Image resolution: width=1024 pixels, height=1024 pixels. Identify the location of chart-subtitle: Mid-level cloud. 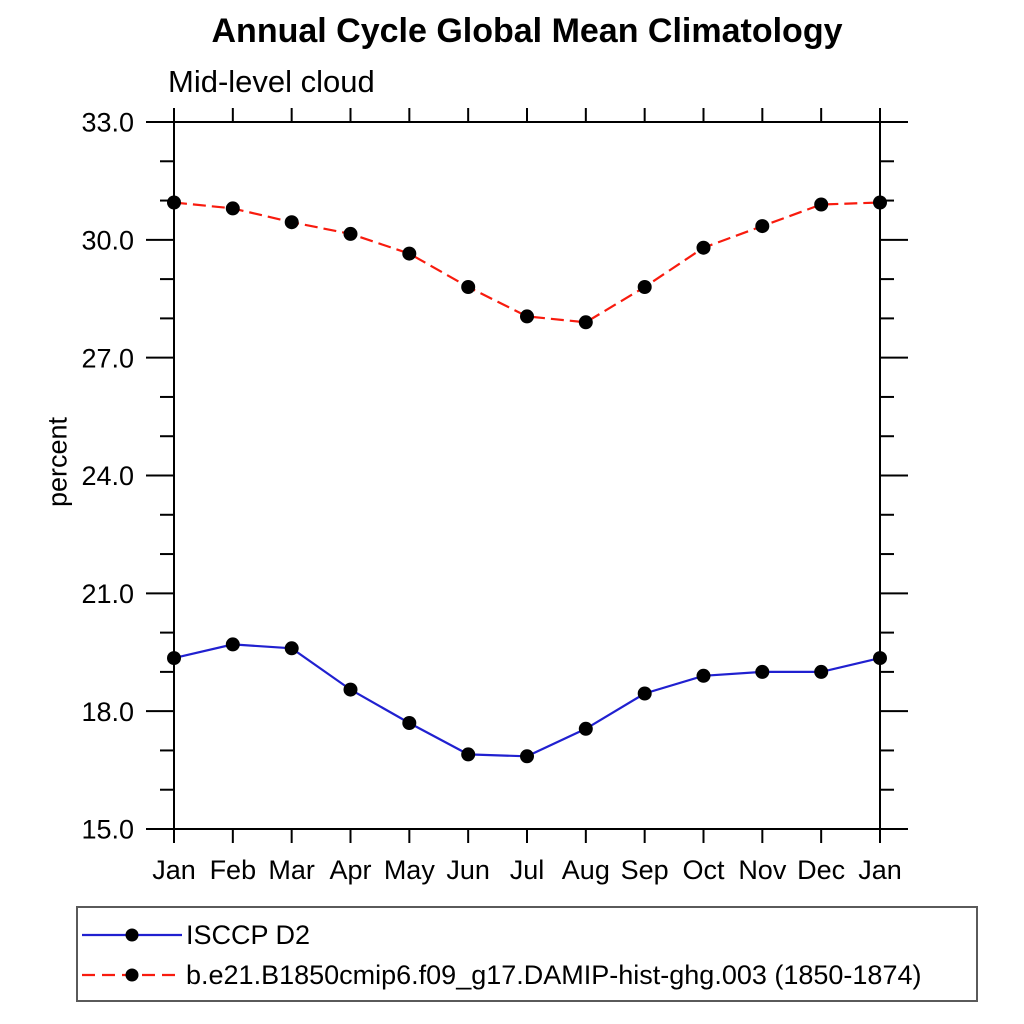
(271, 81).